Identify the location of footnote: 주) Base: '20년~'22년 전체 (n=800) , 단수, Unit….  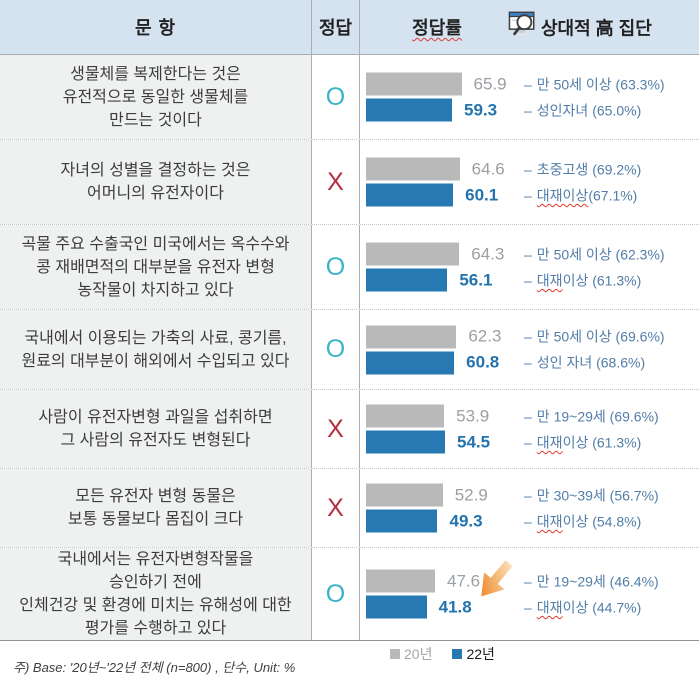
(154, 667).